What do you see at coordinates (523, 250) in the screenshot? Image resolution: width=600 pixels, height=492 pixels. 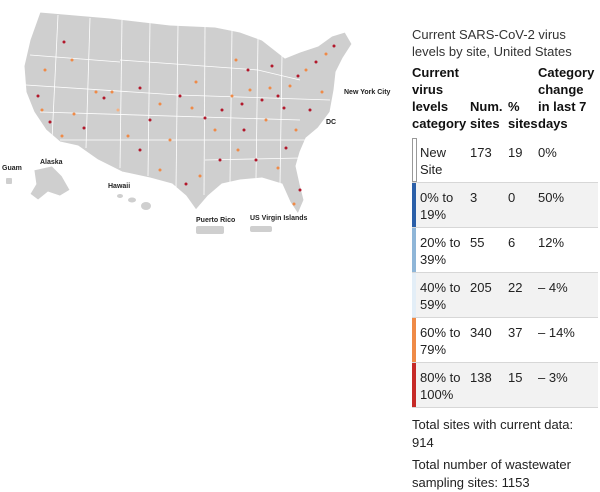 I see `row-pct: 6` at bounding box center [523, 250].